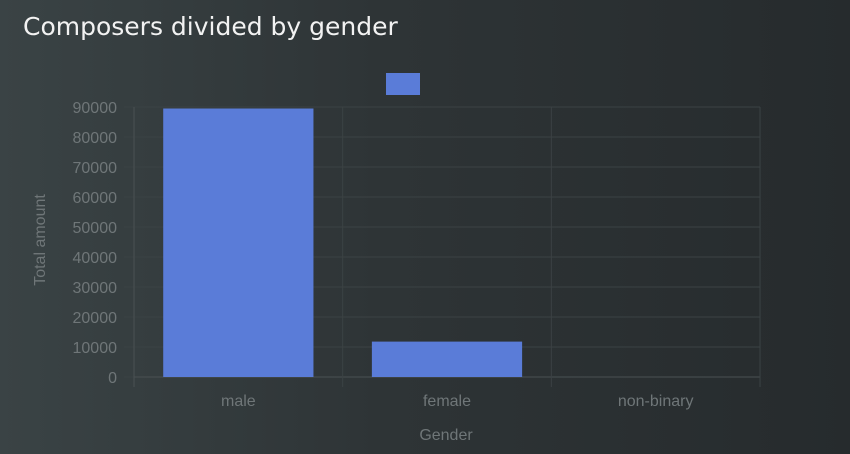 The image size is (850, 454). I want to click on bar-male, so click(238, 243).